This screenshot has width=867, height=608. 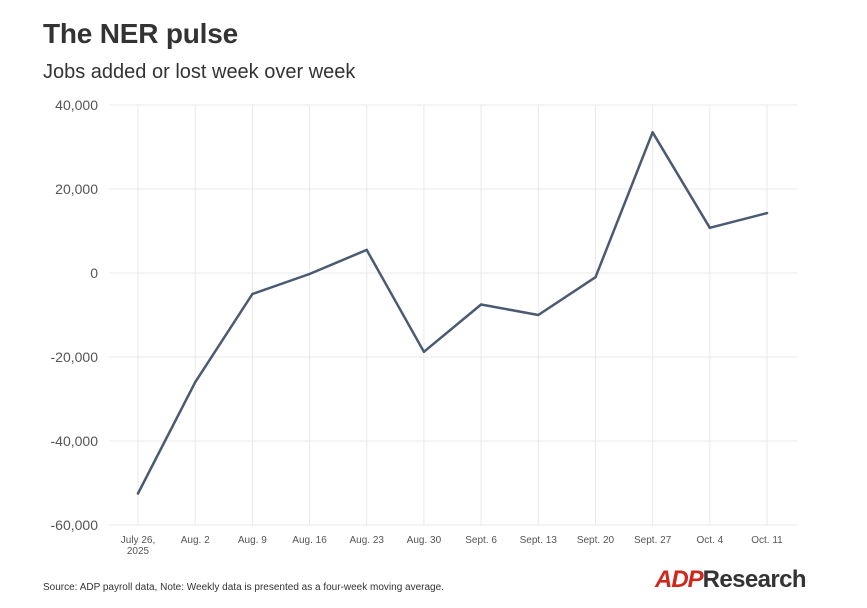 I want to click on x-tick-label: Aug. 9, so click(x=252, y=540).